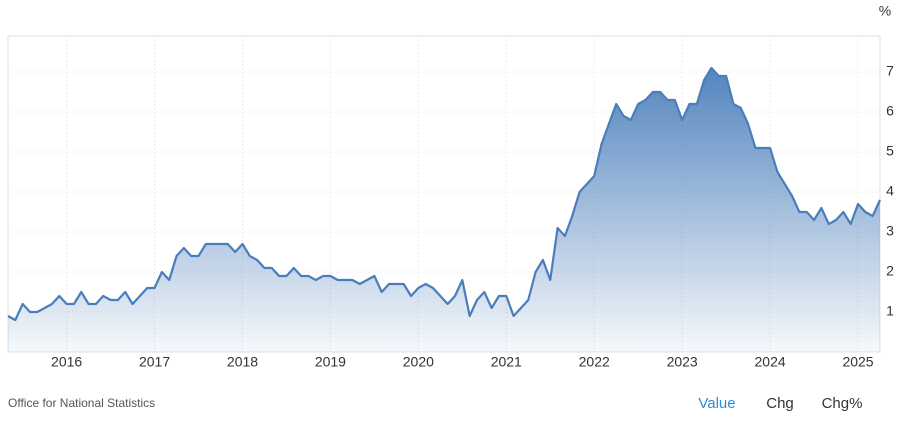  What do you see at coordinates (842, 403) in the screenshot?
I see `chg-pct-button: Chg%` at bounding box center [842, 403].